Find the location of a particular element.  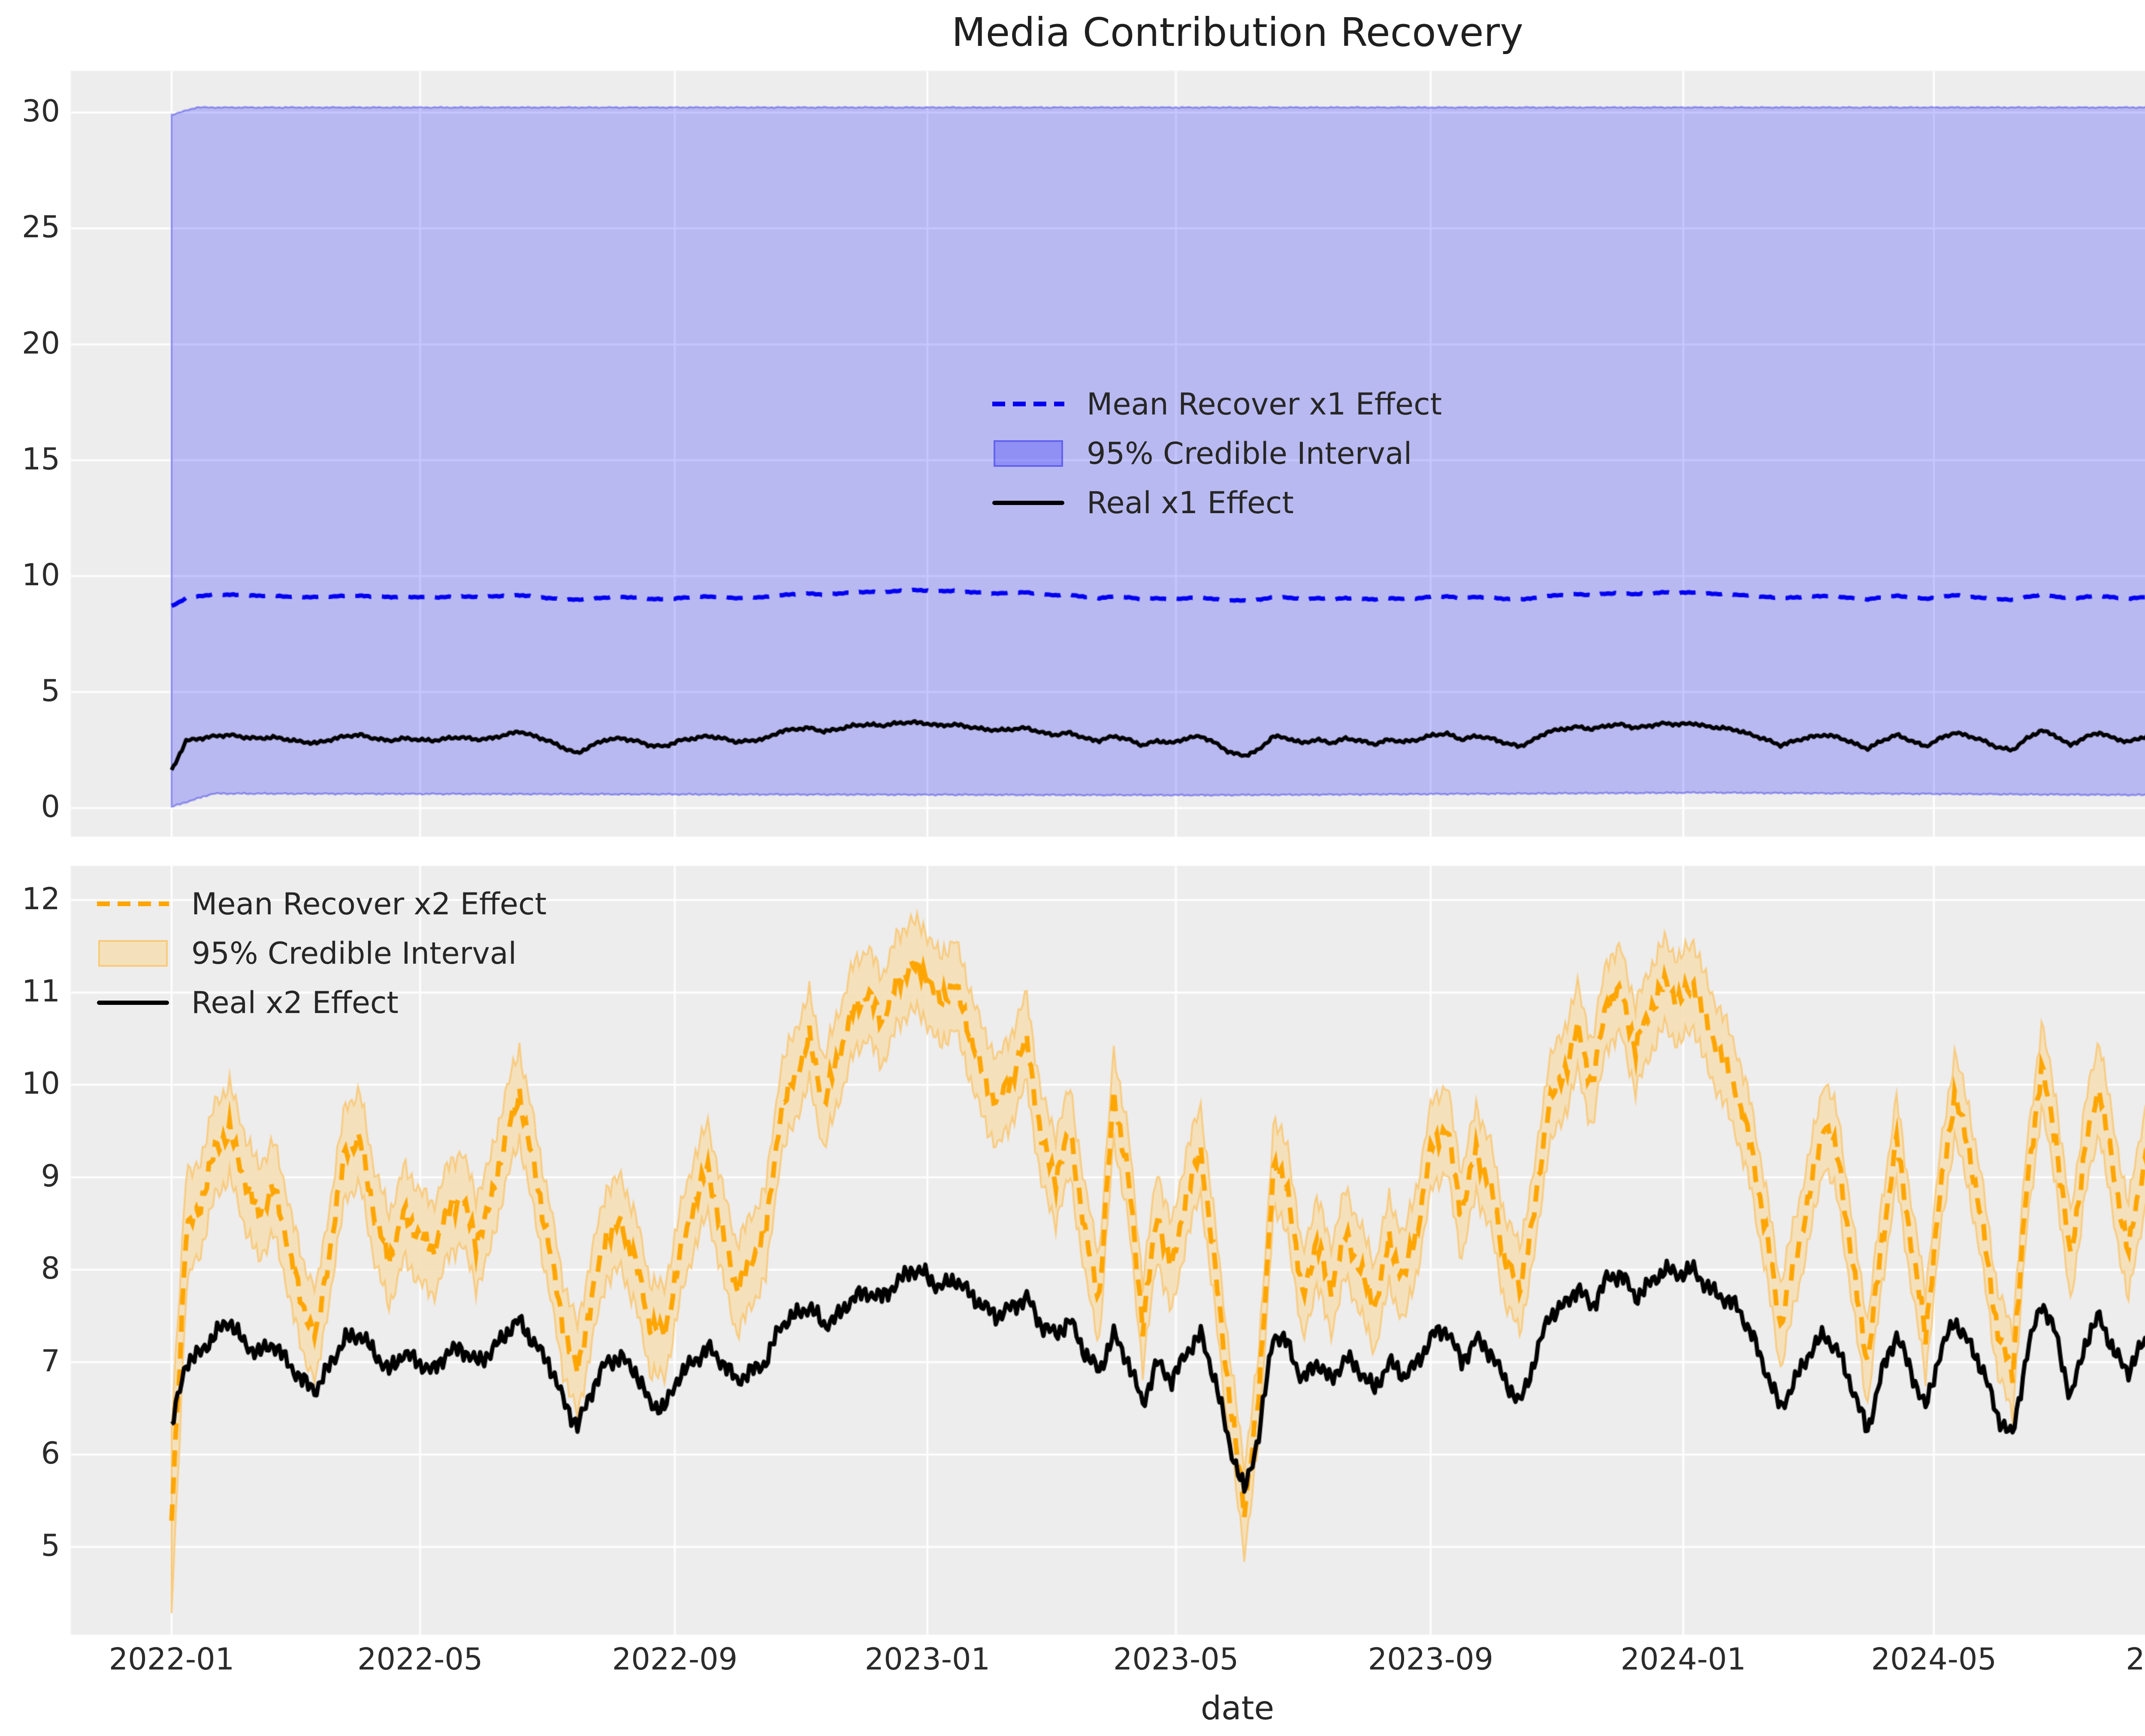

legend-label: Real x2 Effect is located at coordinates (295, 1002).